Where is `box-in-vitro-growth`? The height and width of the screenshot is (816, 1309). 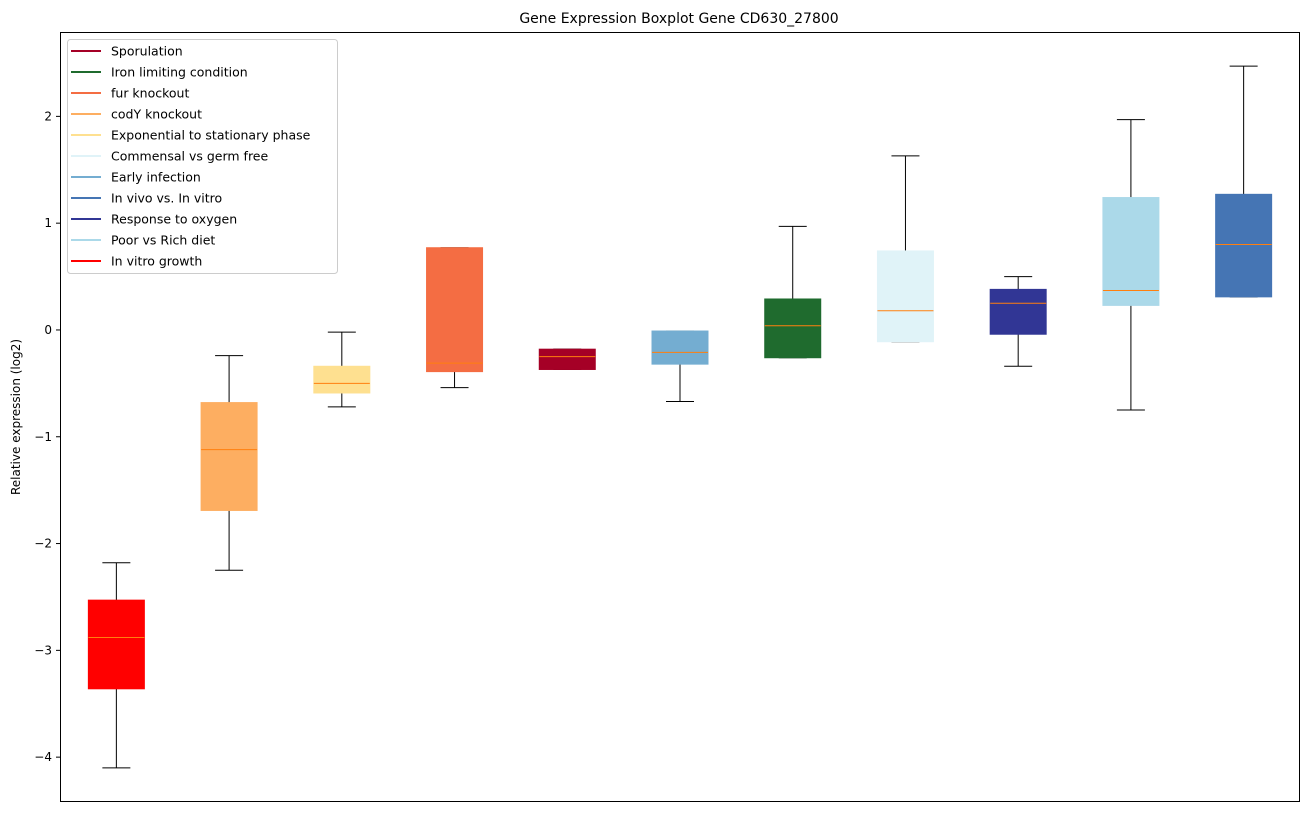 box-in-vitro-growth is located at coordinates (116, 665).